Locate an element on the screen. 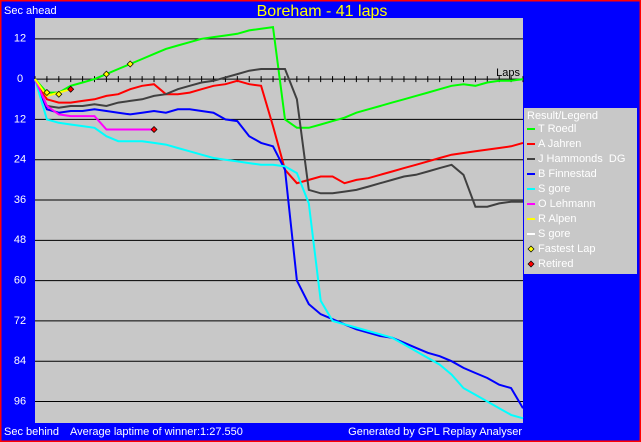 This screenshot has width=641, height=442. legend-label: A Jahren is located at coordinates (559, 144).